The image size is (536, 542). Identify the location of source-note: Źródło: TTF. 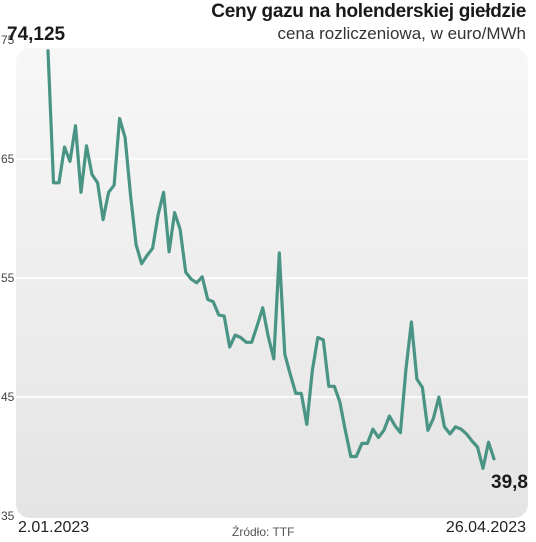
(263, 532).